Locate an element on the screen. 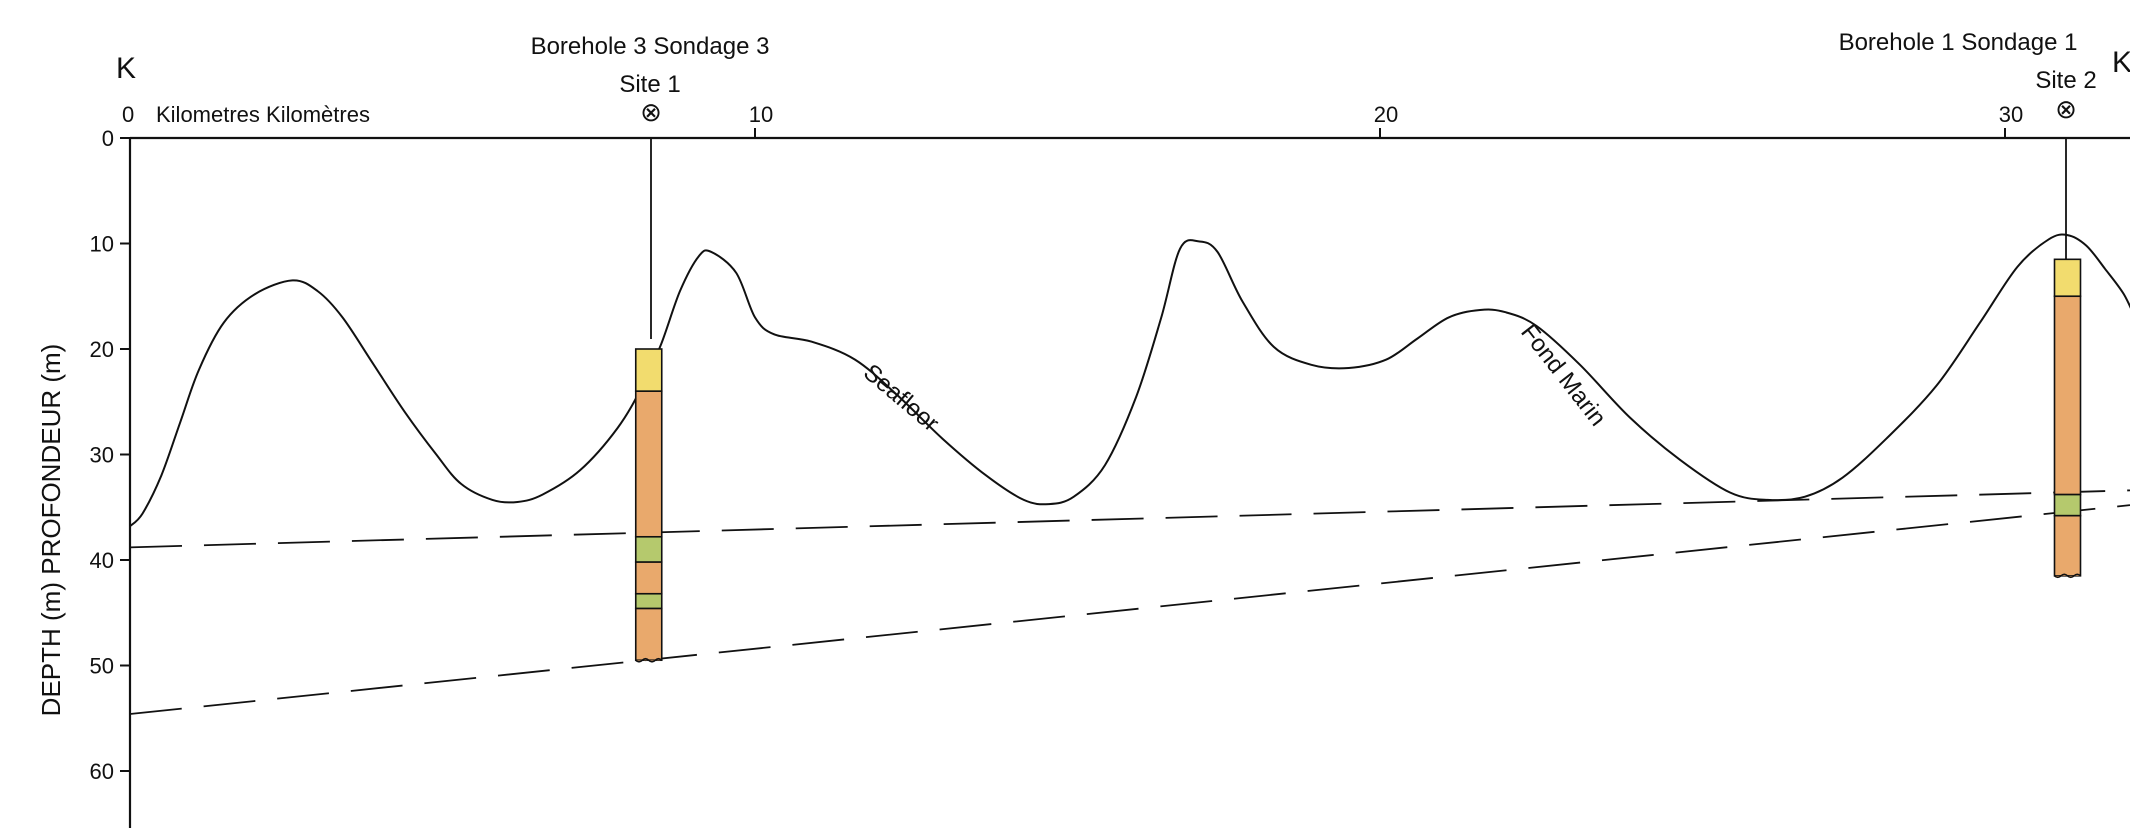 The height and width of the screenshot is (828, 2130). borehole-3-title: Borehole 3 Sondage 3 is located at coordinates (650, 46).